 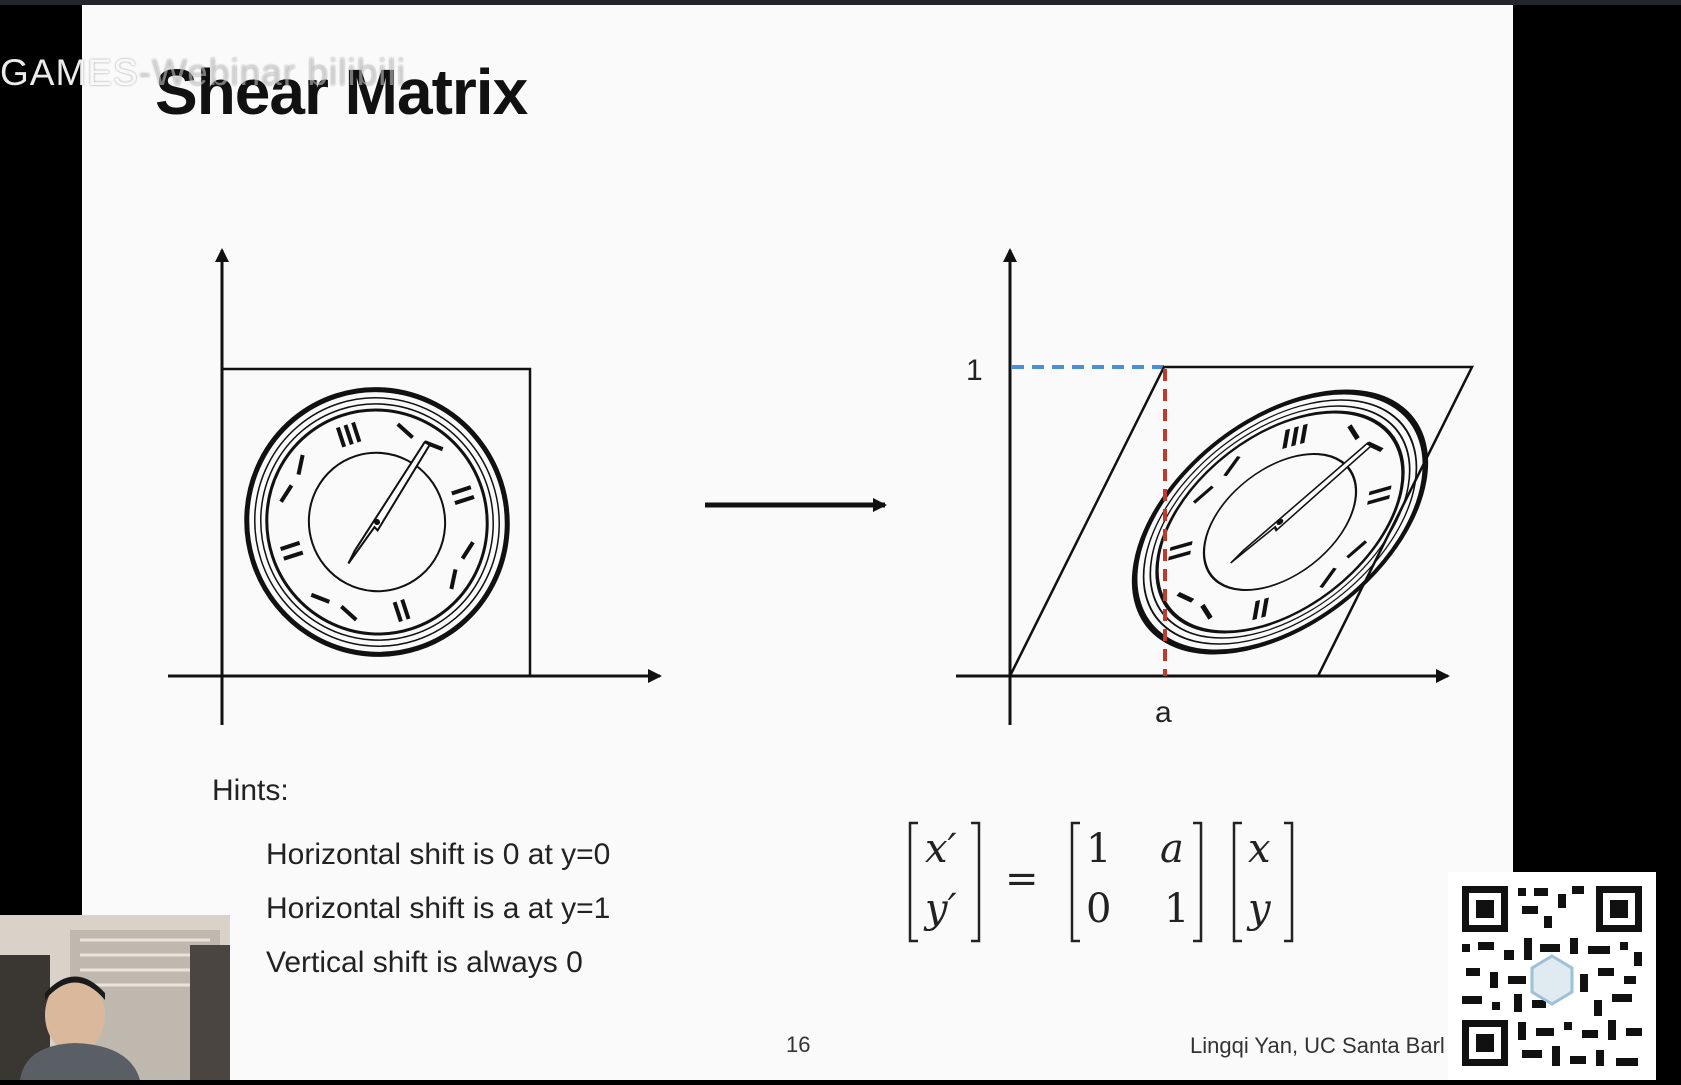 I want to click on watermark: GAMES-Webinar bilibili, so click(x=203, y=73).